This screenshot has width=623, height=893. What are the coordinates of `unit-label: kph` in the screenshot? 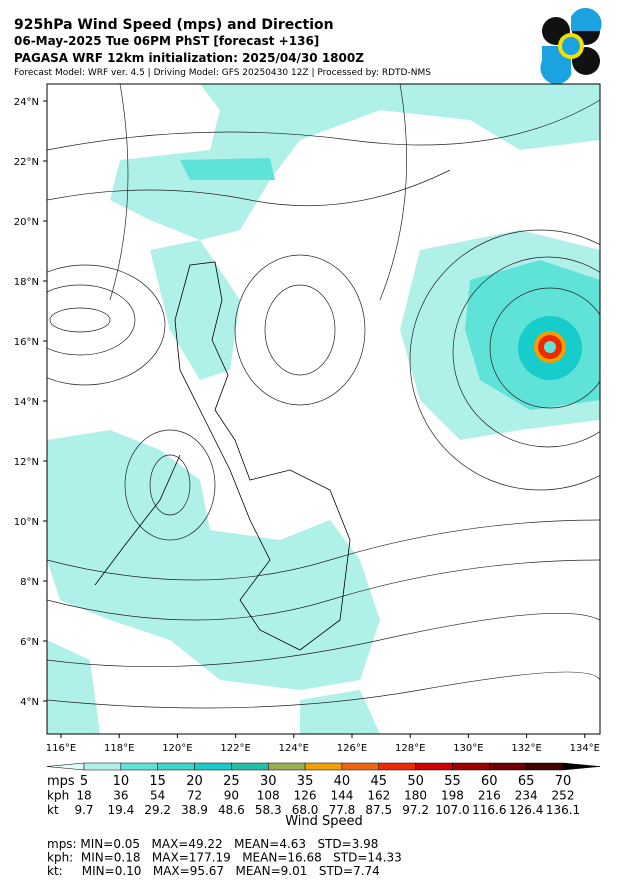 It's located at (58, 796).